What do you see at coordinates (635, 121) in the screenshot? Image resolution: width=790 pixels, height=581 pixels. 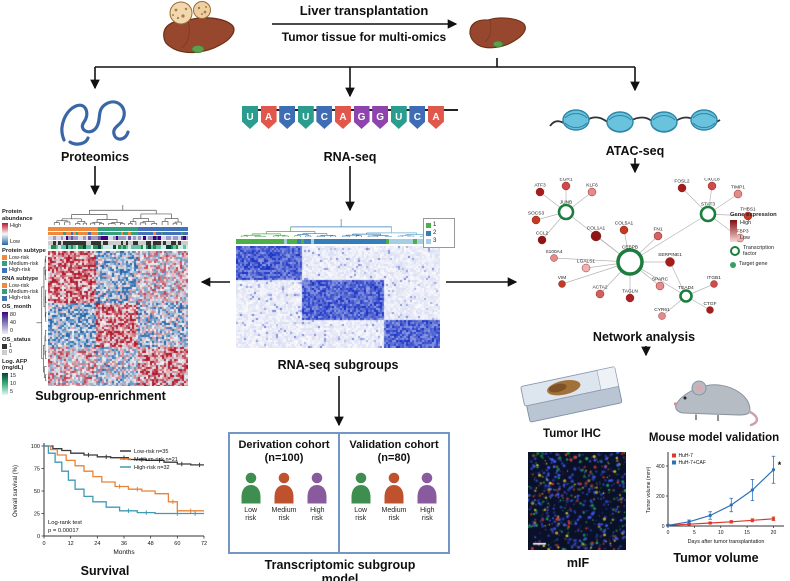 I see `nucleosome-chain-icon` at bounding box center [635, 121].